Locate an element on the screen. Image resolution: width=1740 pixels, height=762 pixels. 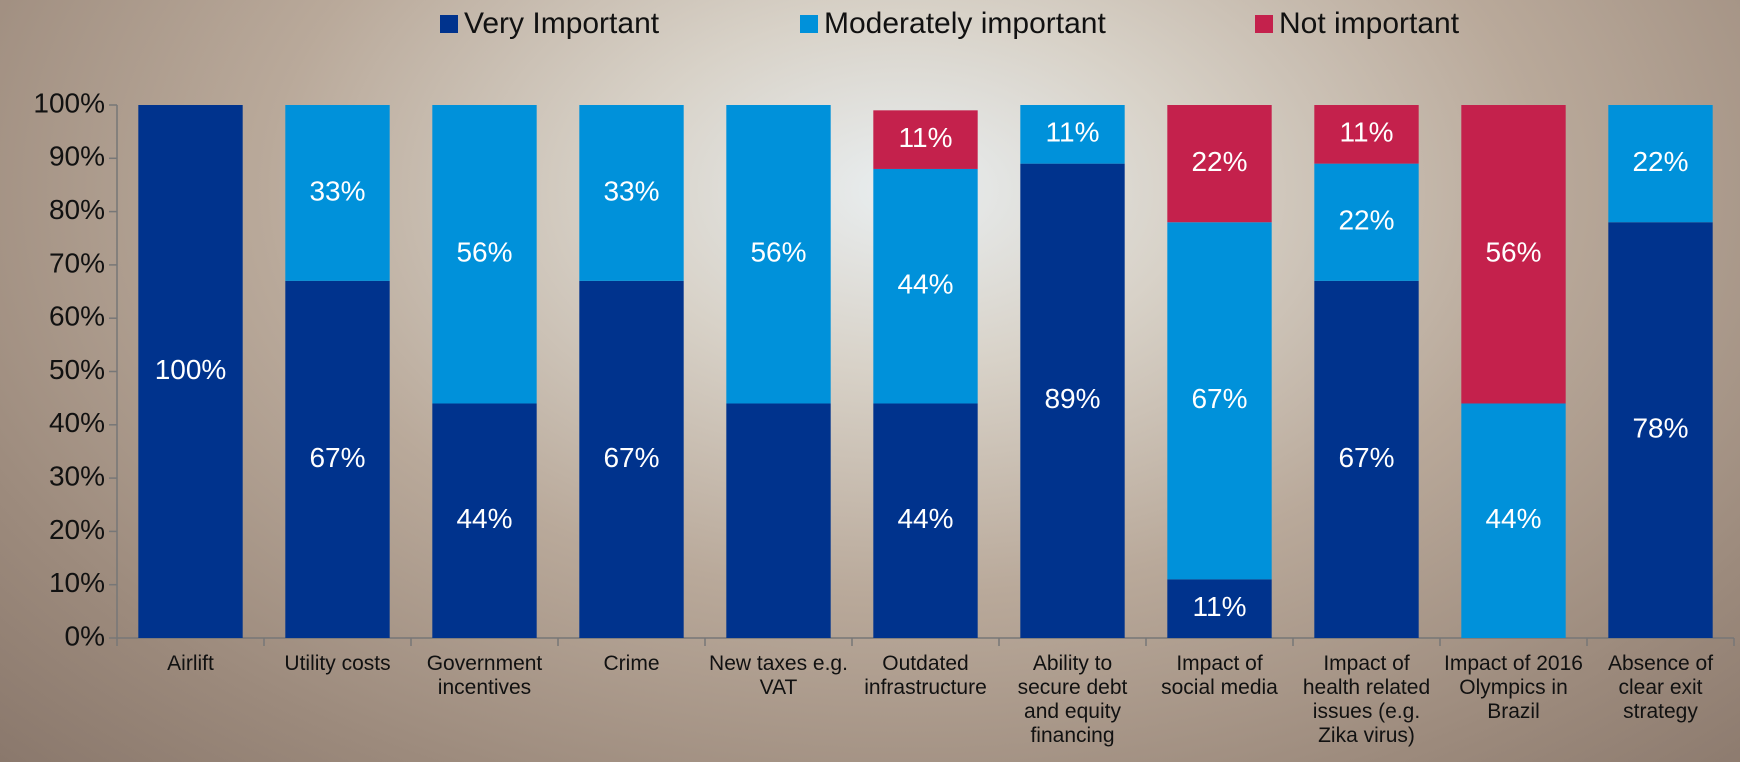
y-tick-label: 50% is located at coordinates (77, 369).